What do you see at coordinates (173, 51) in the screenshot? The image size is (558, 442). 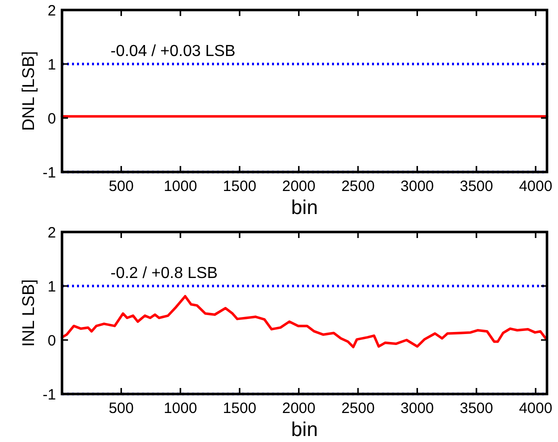 I see `annotation: -0.04 / +0.03 LSB` at bounding box center [173, 51].